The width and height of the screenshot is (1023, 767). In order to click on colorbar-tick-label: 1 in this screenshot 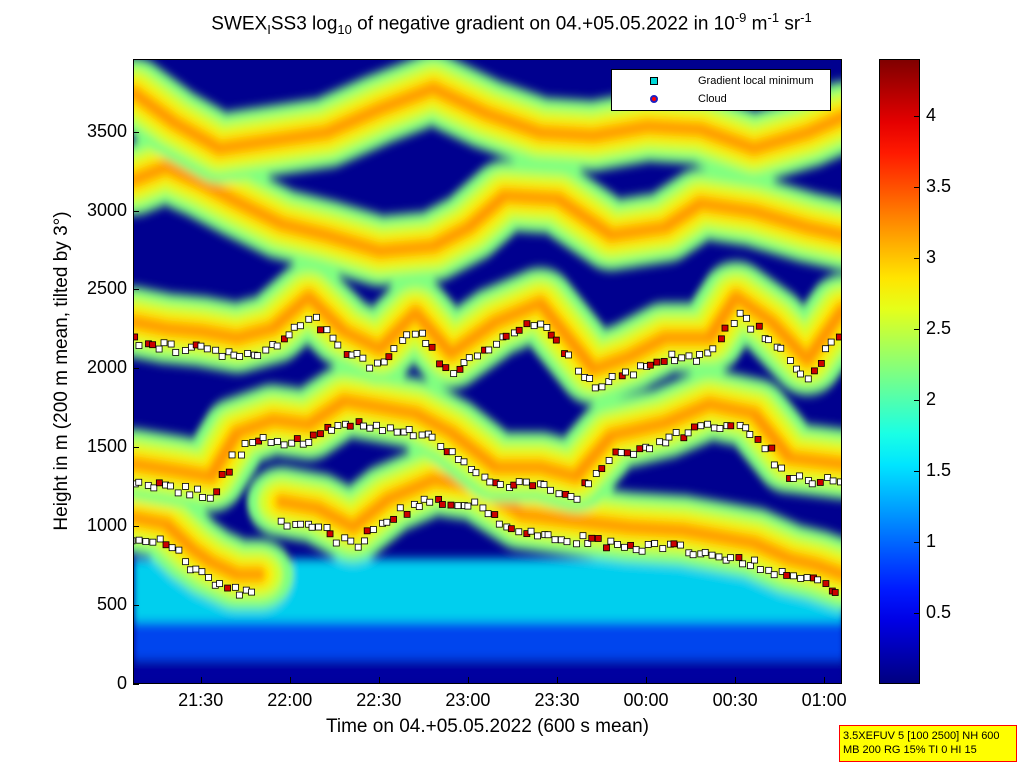, I will do `click(931, 540)`.